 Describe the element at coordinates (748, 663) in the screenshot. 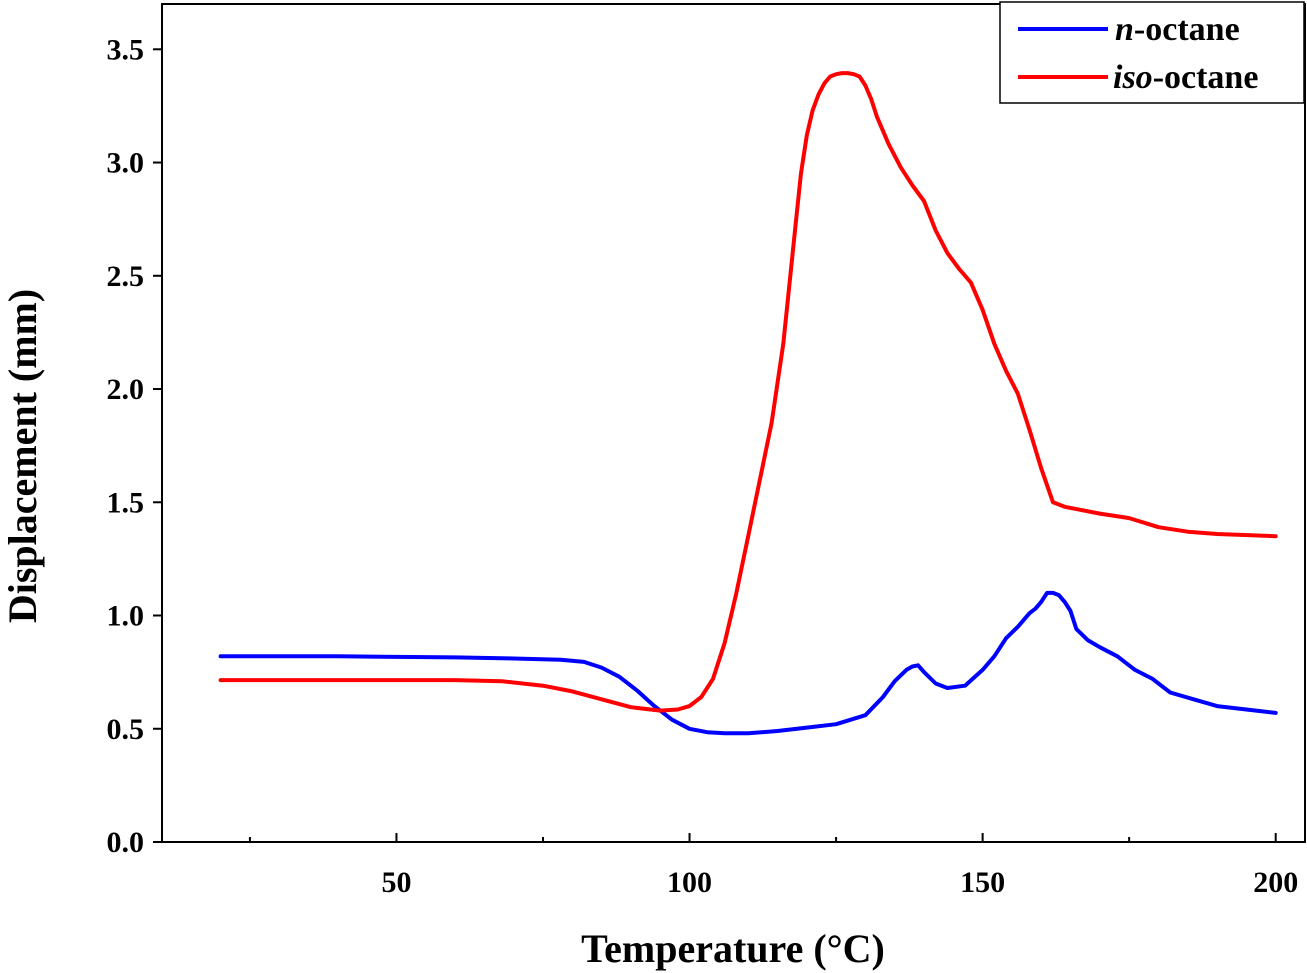

I see `series-line-n-octane` at that location.